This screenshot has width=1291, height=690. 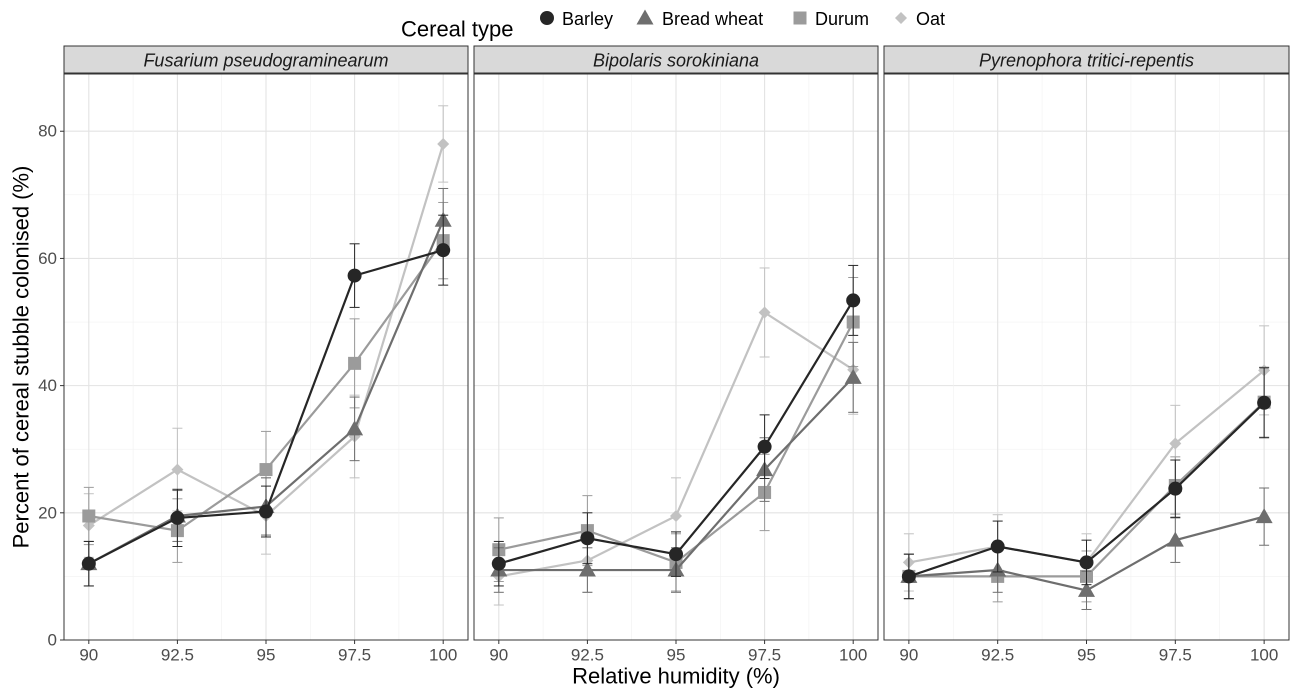 I want to click on y-tick-label: 60, so click(x=47, y=258).